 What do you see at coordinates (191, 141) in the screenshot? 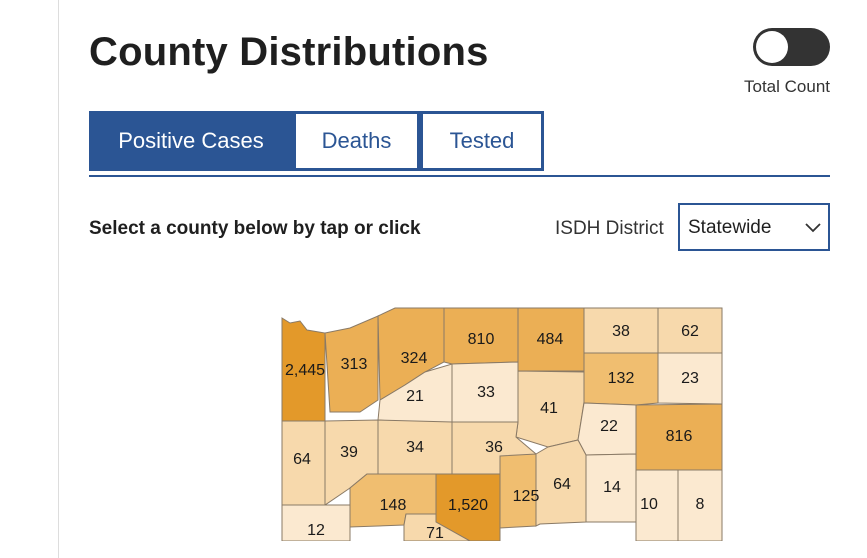
I see `tab-positive-cases: Positive Cases` at bounding box center [191, 141].